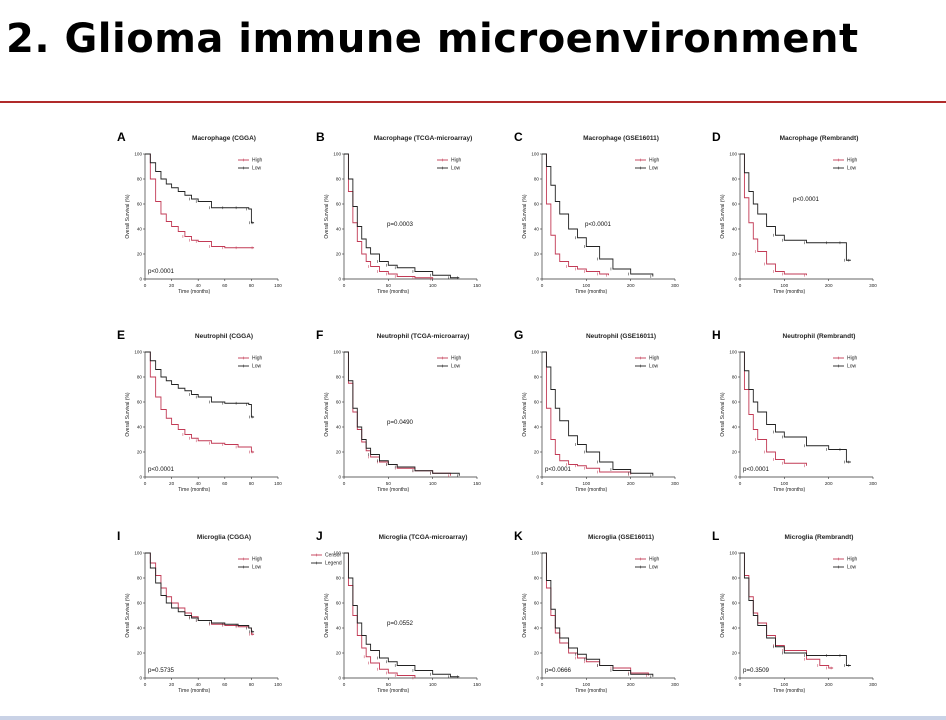  What do you see at coordinates (161, 670) in the screenshot?
I see `p-value-label: p=0.5735` at bounding box center [161, 670].